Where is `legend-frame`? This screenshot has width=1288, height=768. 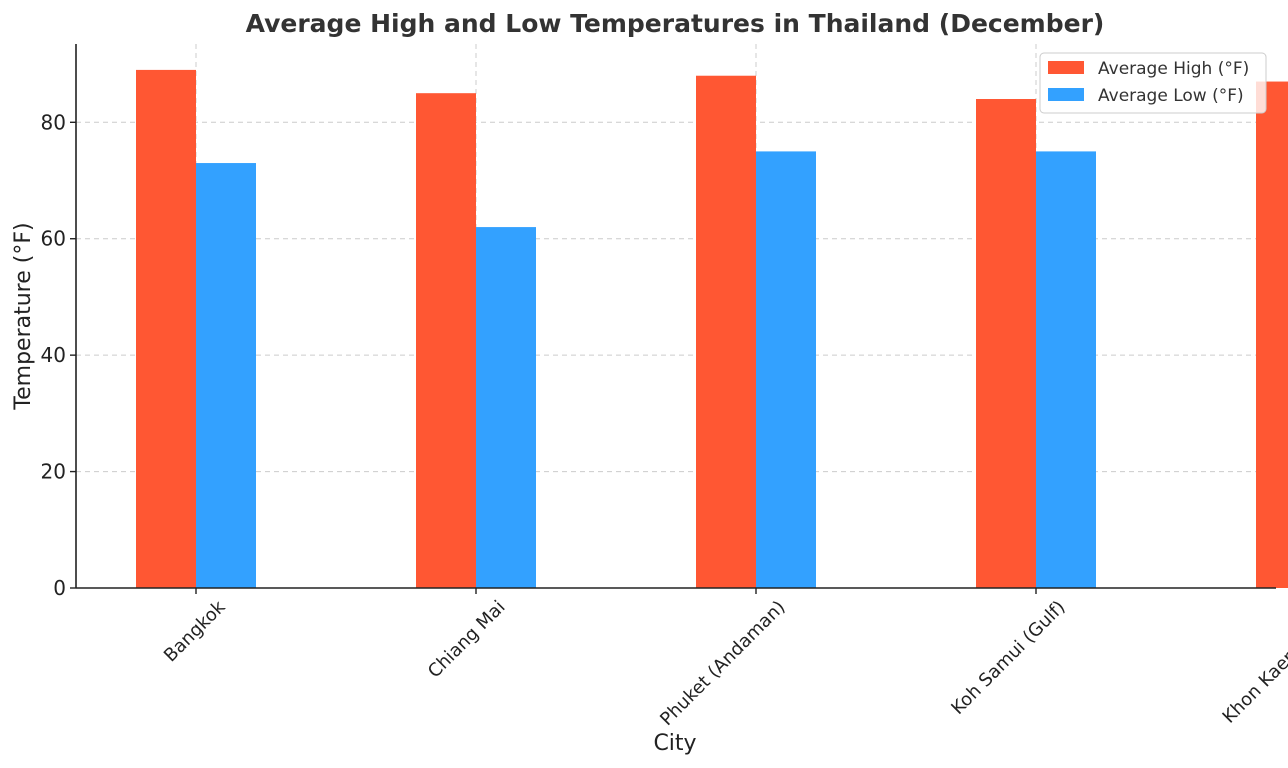
legend-frame is located at coordinates (1153, 83).